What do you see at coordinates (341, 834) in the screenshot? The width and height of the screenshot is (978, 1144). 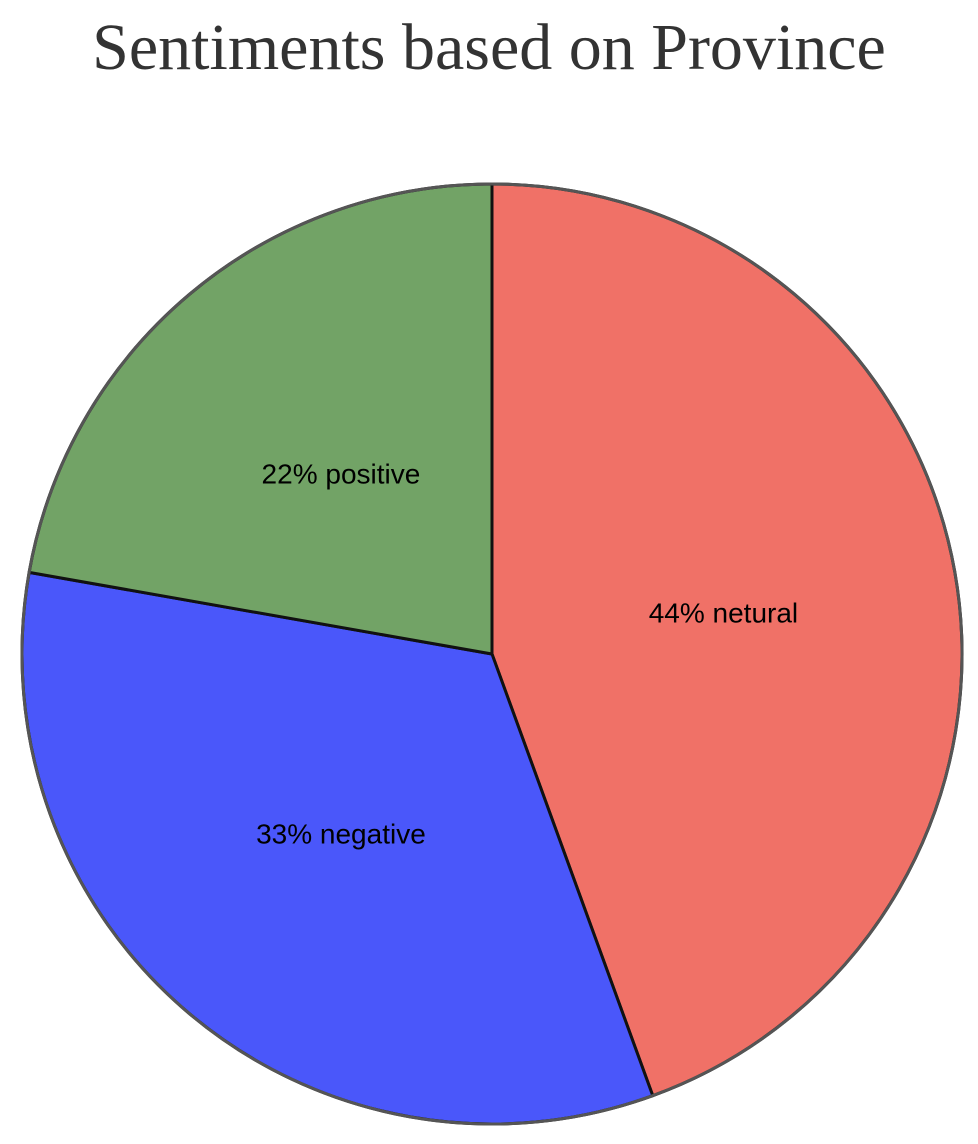 I see `slice-label-negative: 33% negative` at bounding box center [341, 834].